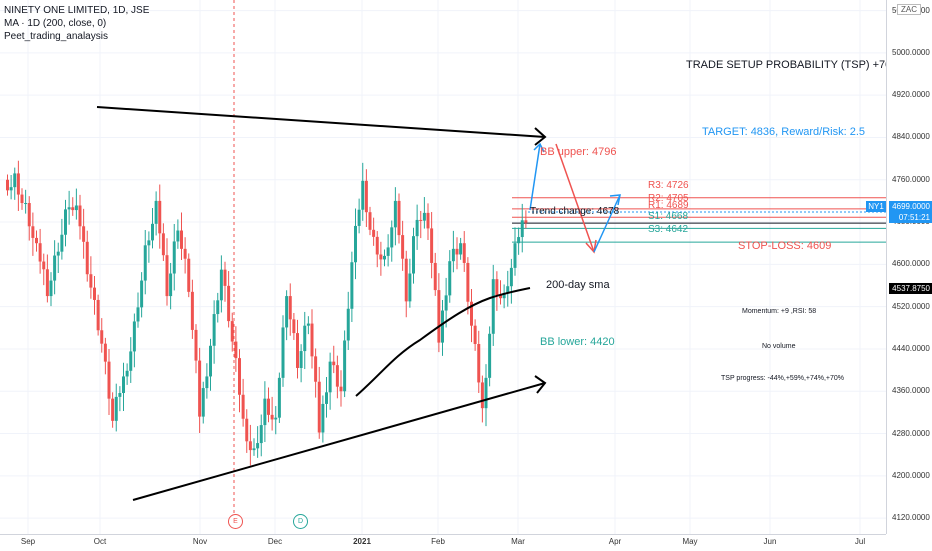 The image size is (932, 551). I want to click on bb-upper-label: BB upper: 4796, so click(578, 152).